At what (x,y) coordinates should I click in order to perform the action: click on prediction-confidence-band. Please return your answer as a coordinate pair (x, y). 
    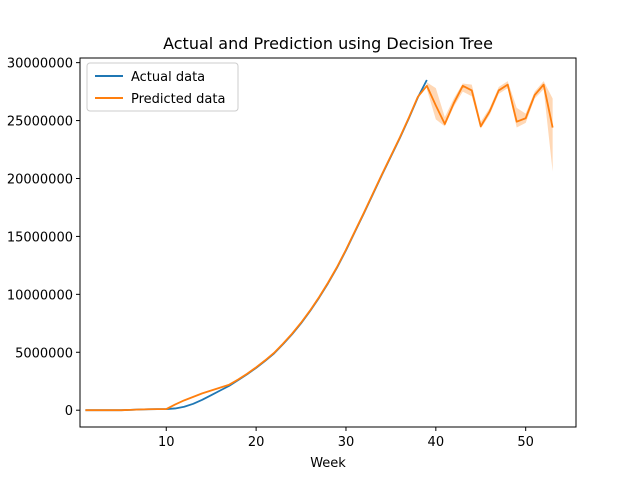
    Looking at the image, I should click on (489, 126).